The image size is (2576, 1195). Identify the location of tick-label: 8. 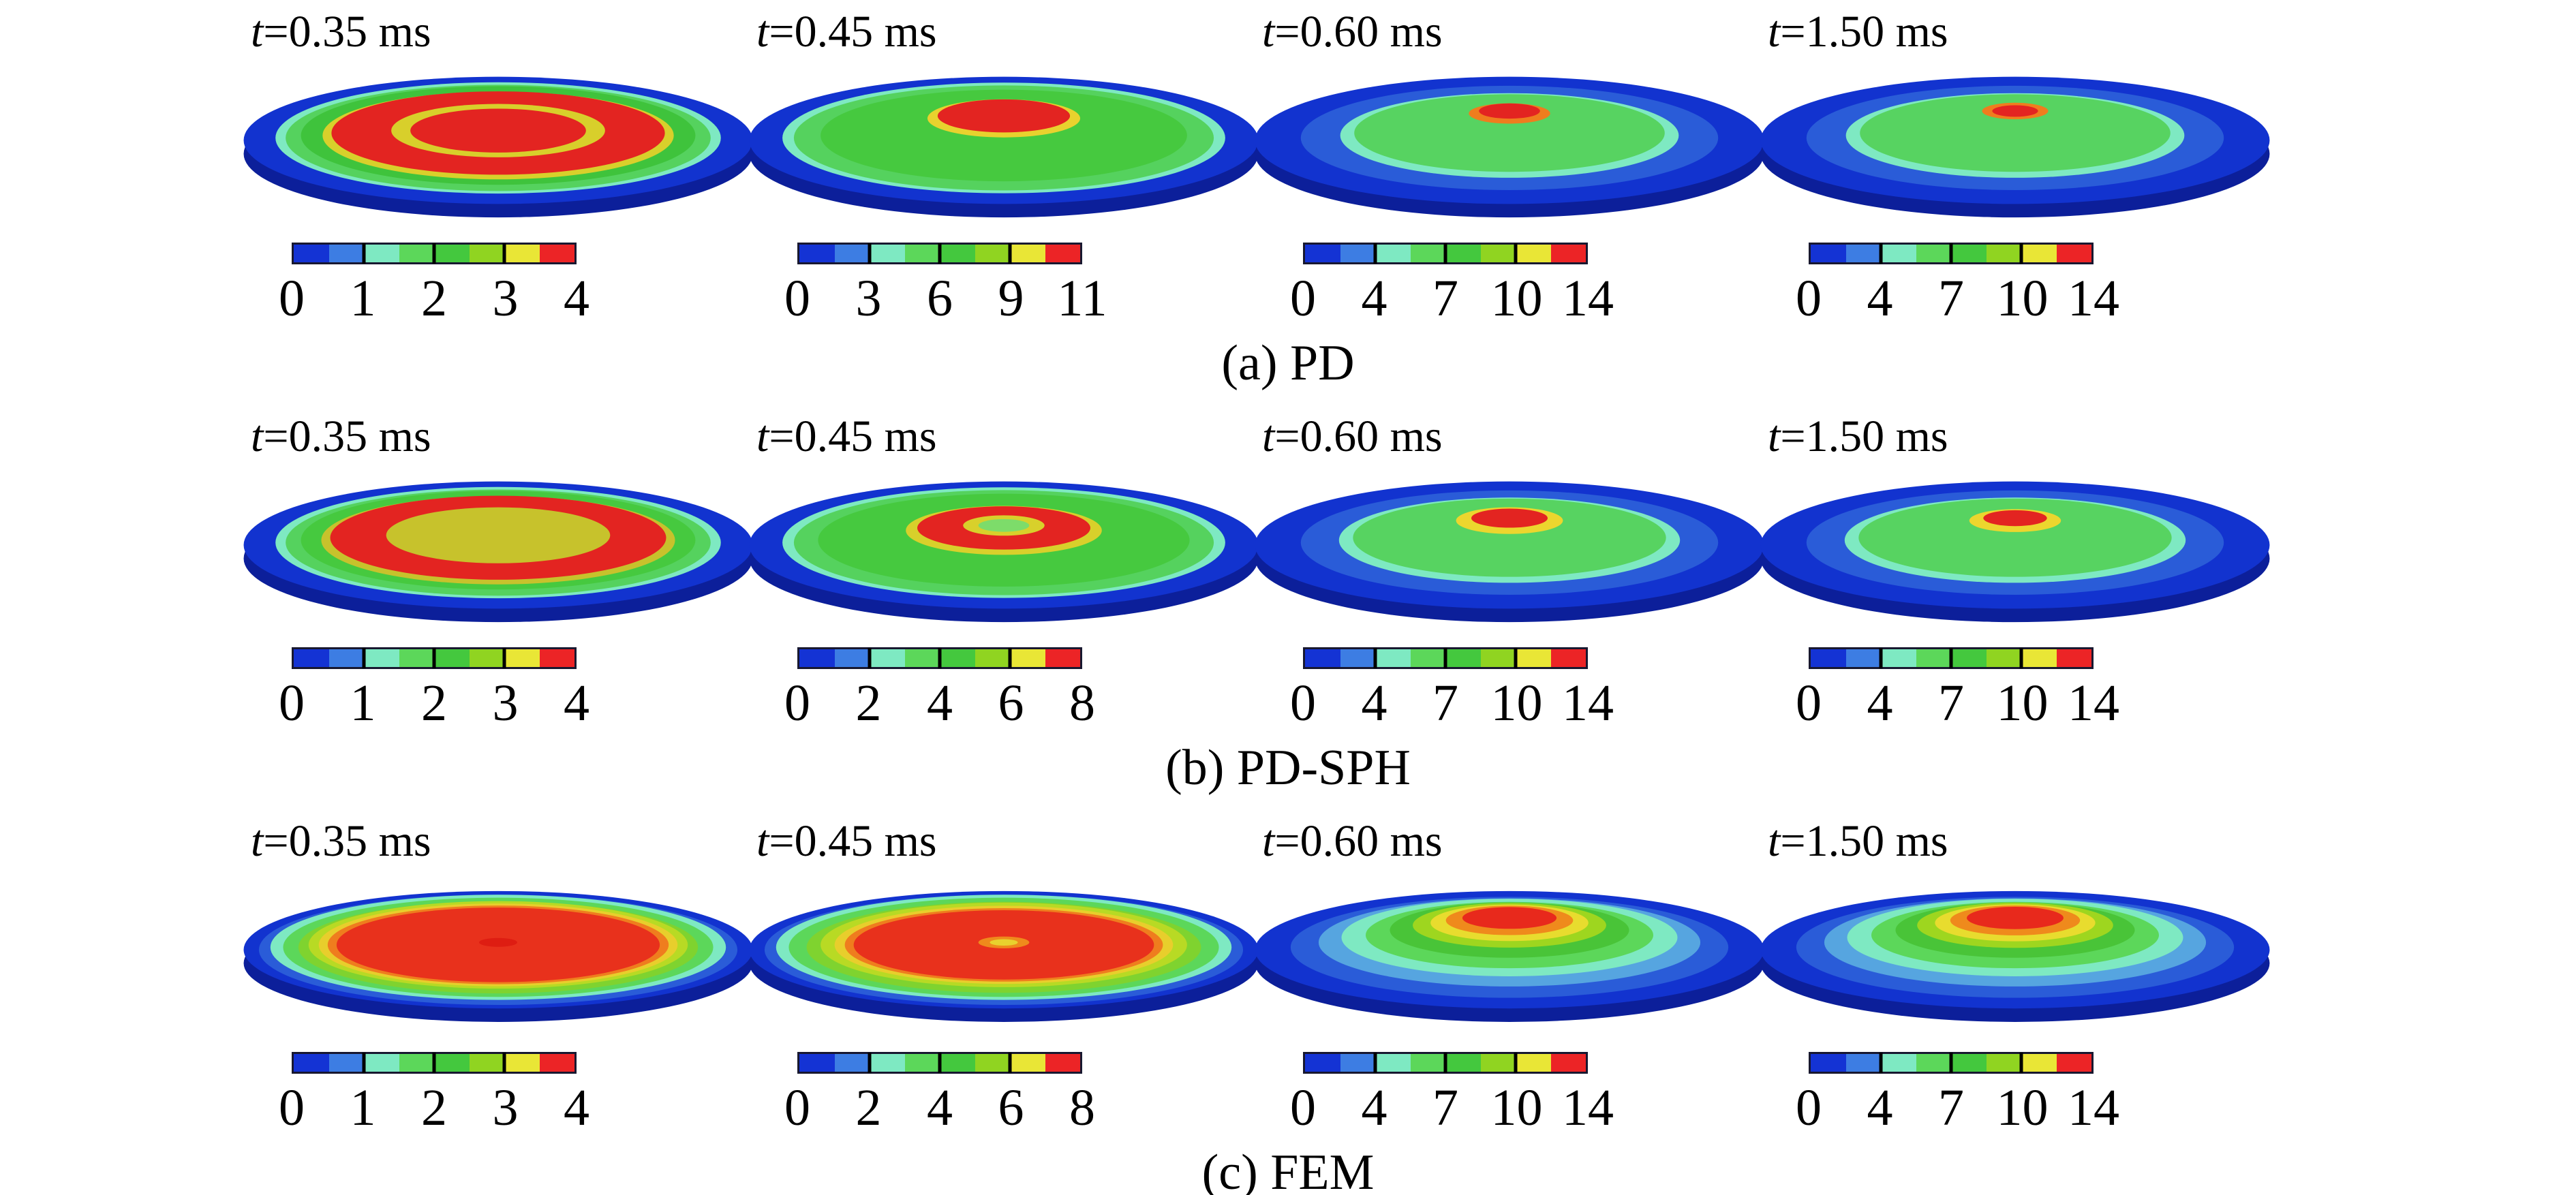
(1082, 1107).